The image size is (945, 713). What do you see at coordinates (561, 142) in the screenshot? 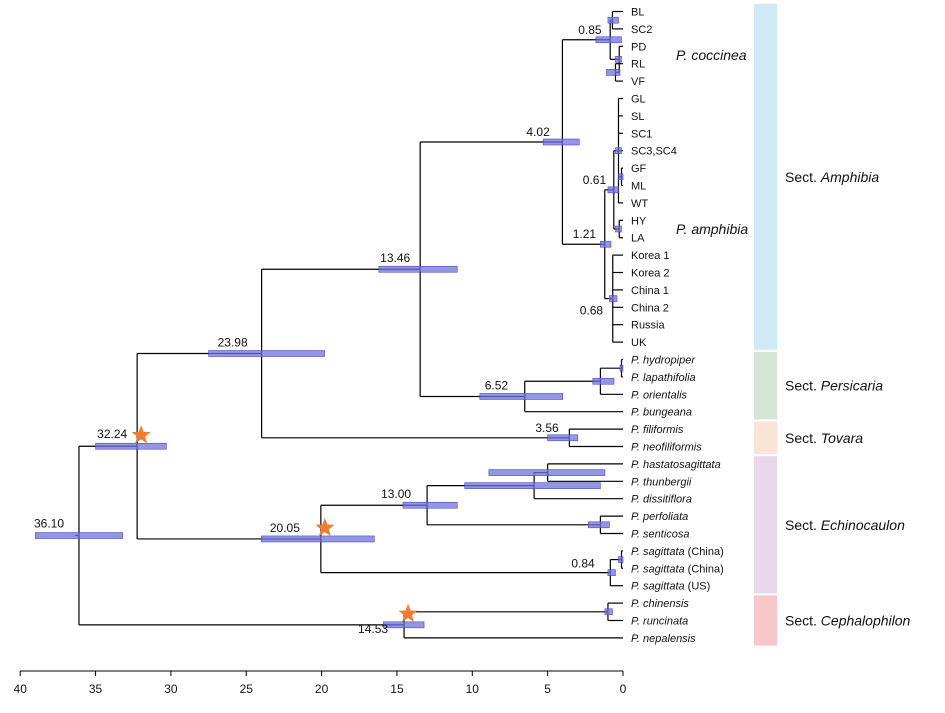
I see `hpd-bar-amp` at bounding box center [561, 142].